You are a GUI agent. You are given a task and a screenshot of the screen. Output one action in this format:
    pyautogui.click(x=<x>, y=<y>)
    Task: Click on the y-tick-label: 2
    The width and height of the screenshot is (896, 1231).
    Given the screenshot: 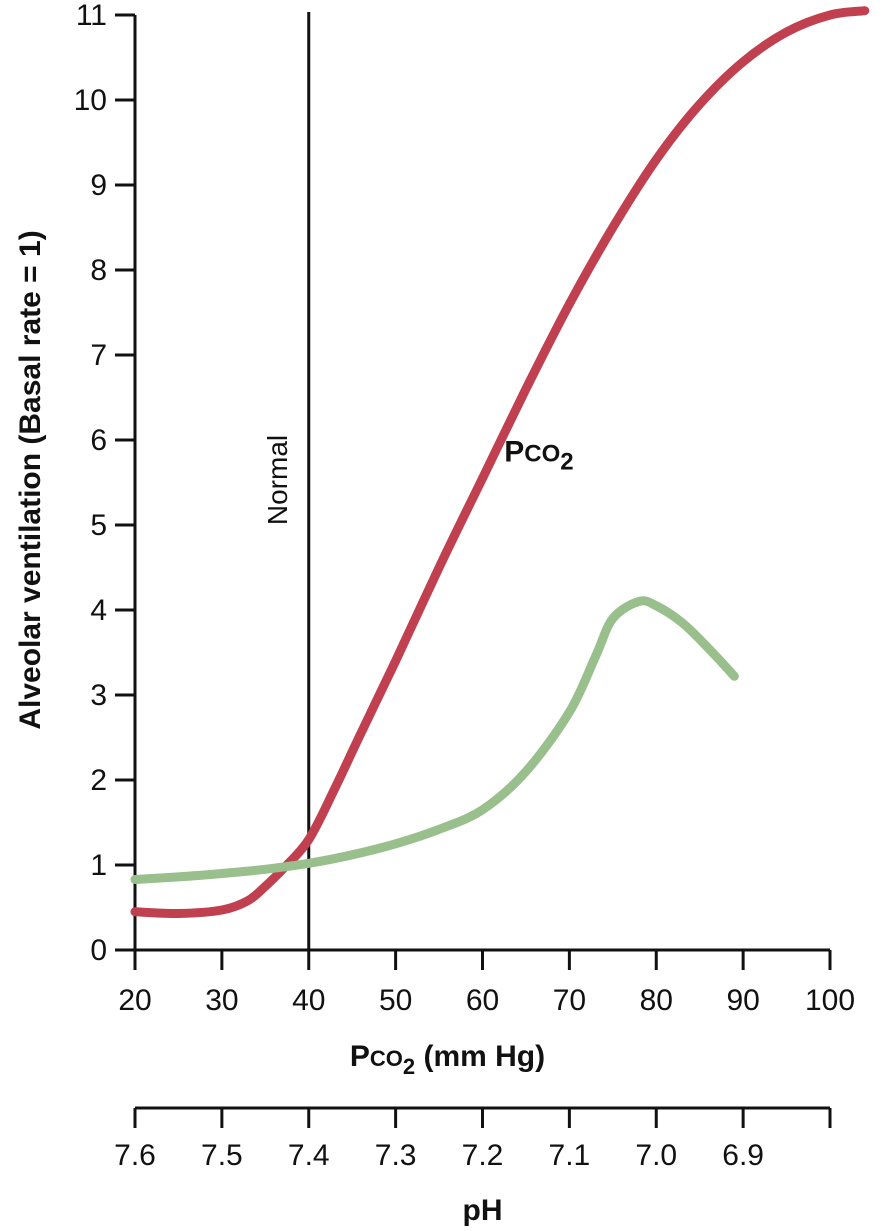 What is the action you would take?
    pyautogui.click(x=98, y=780)
    